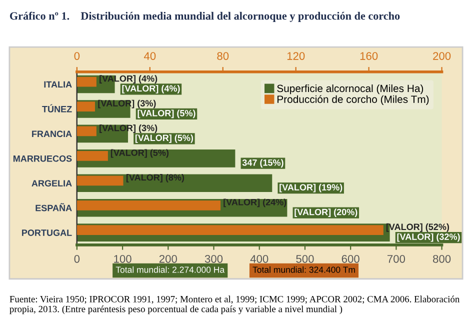 The width and height of the screenshot is (472, 336). What do you see at coordinates (235, 305) in the screenshot?
I see `source-note: Fuente: Vieira 1950; IPROCOR 1991, 1997; Montero et al, 1999; ICMC 1999; APCOR 2002; CMA 2006. Elaboración propia, 2013. (Entre paréntesis peso porcentual de cada país y variable a nivel mundial )` at bounding box center [235, 305].